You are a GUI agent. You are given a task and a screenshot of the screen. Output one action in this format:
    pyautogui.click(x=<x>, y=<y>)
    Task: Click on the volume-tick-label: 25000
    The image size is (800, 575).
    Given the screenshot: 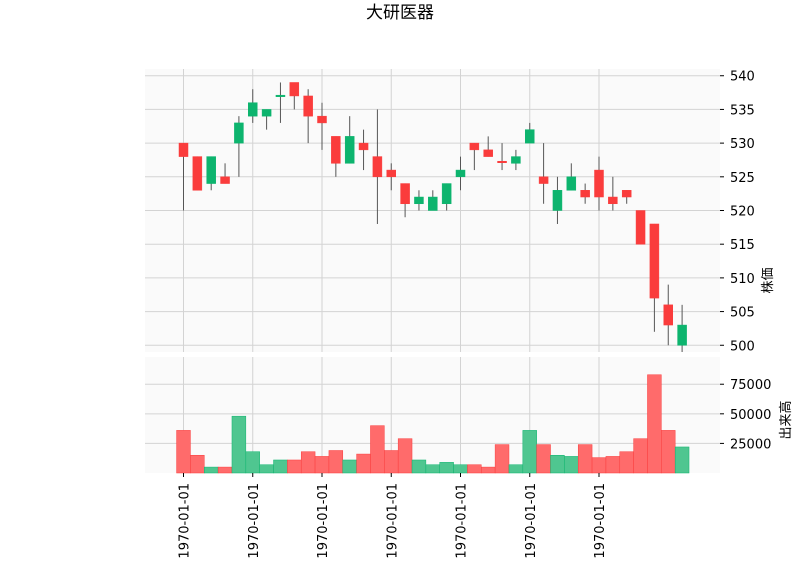 What is the action you would take?
    pyautogui.click(x=750, y=444)
    